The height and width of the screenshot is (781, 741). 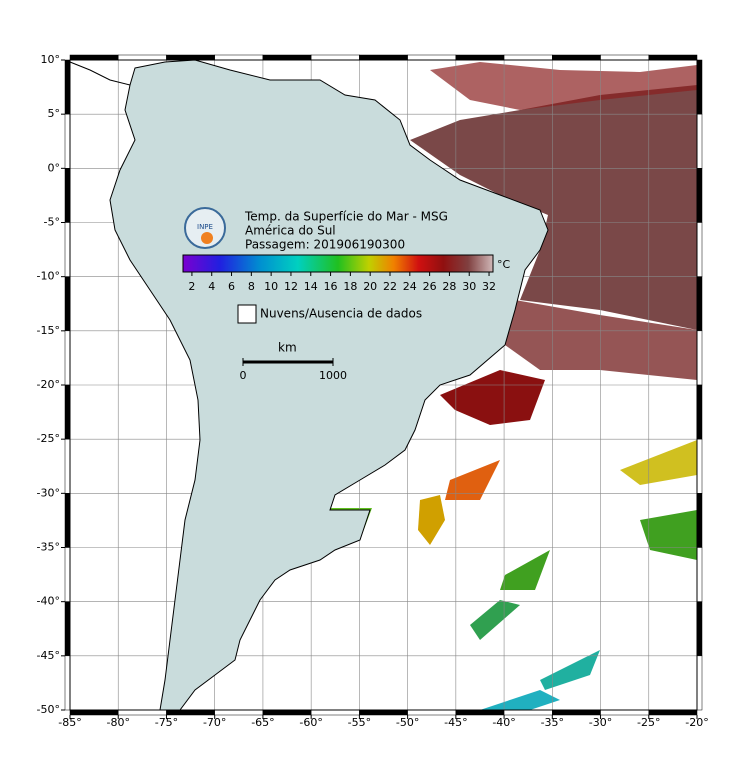 I want to click on lon-tick-label: -45°, so click(x=455, y=722).